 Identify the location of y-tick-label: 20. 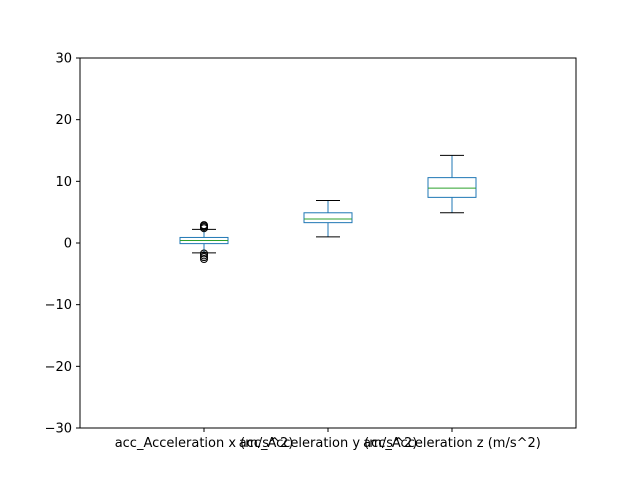
(63, 120).